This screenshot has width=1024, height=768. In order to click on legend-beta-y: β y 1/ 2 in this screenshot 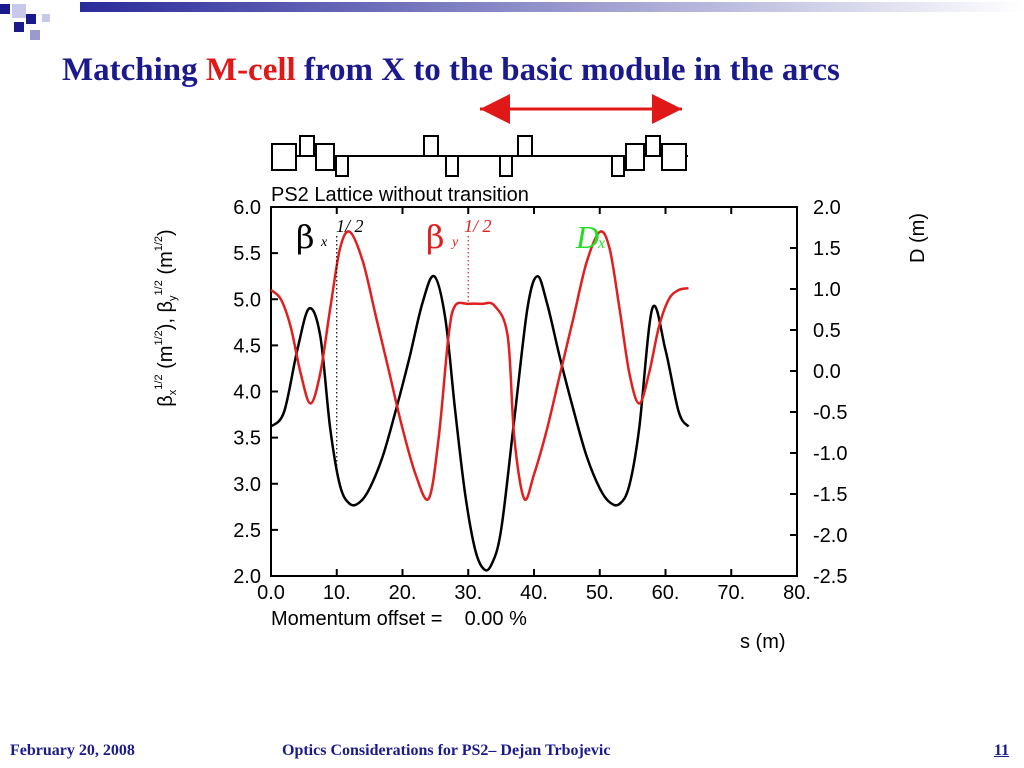, I will do `click(459, 236)`.